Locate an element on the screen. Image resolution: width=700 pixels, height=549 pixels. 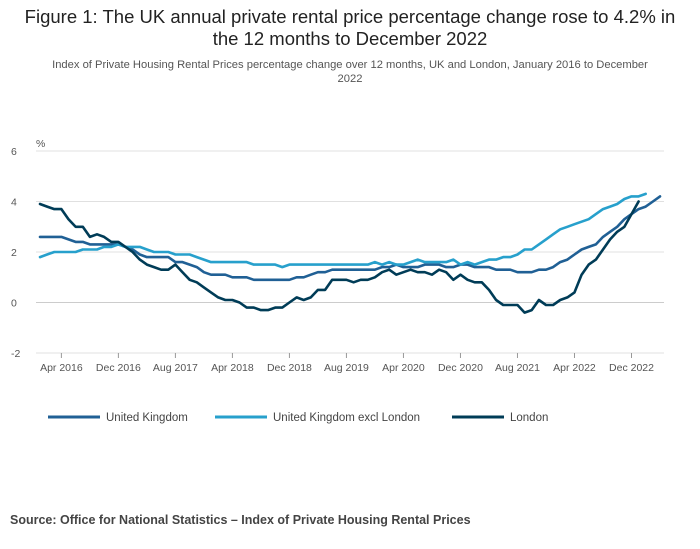
legend-label: United Kingdom excl London is located at coordinates (346, 418).